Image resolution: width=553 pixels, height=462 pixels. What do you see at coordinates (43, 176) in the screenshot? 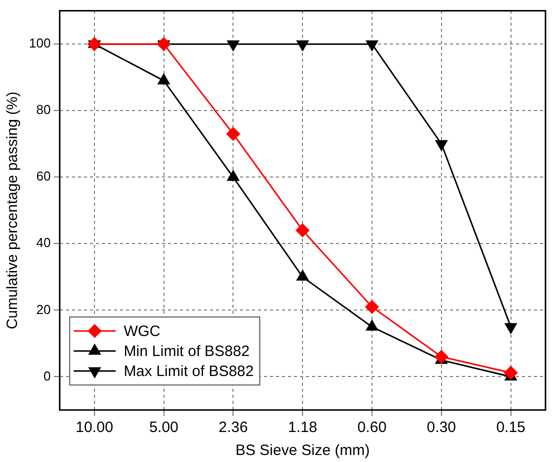
I see `y-tick-label: 60` at bounding box center [43, 176].